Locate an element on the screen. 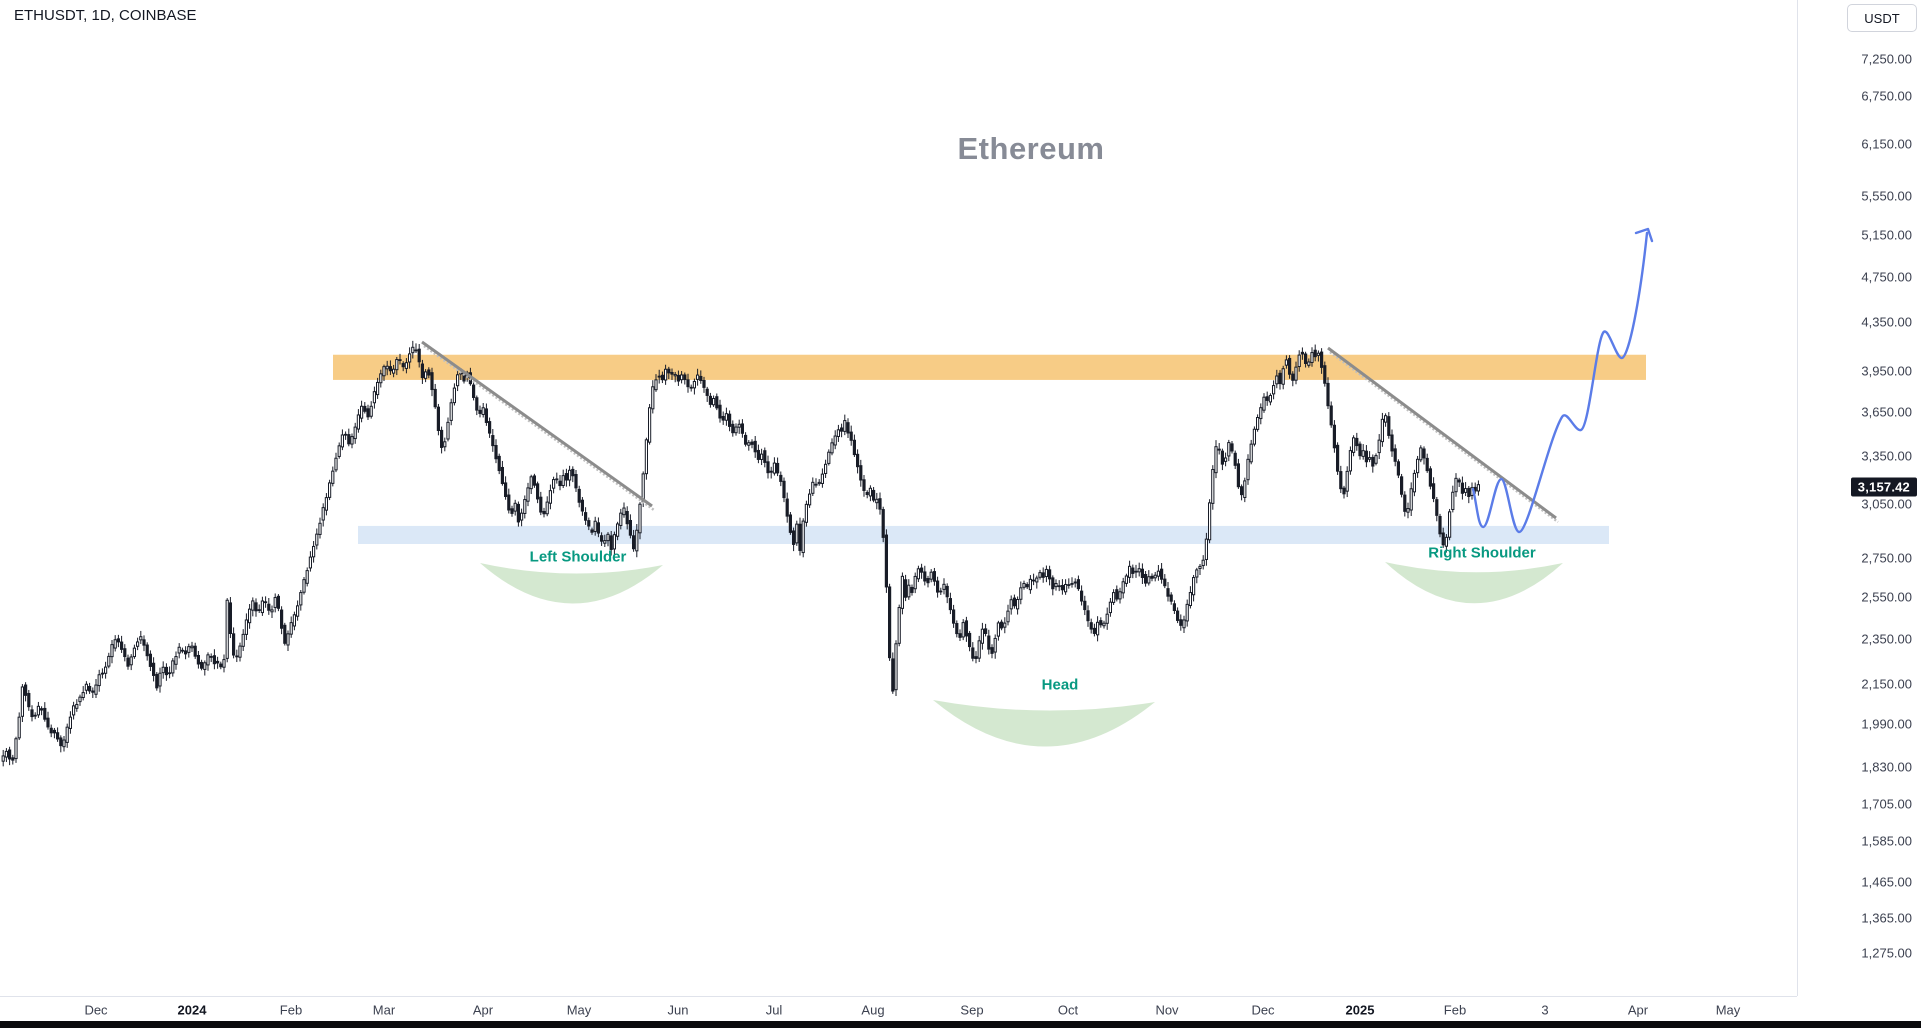 The height and width of the screenshot is (1028, 1921). time-label: Jul is located at coordinates (774, 1009).